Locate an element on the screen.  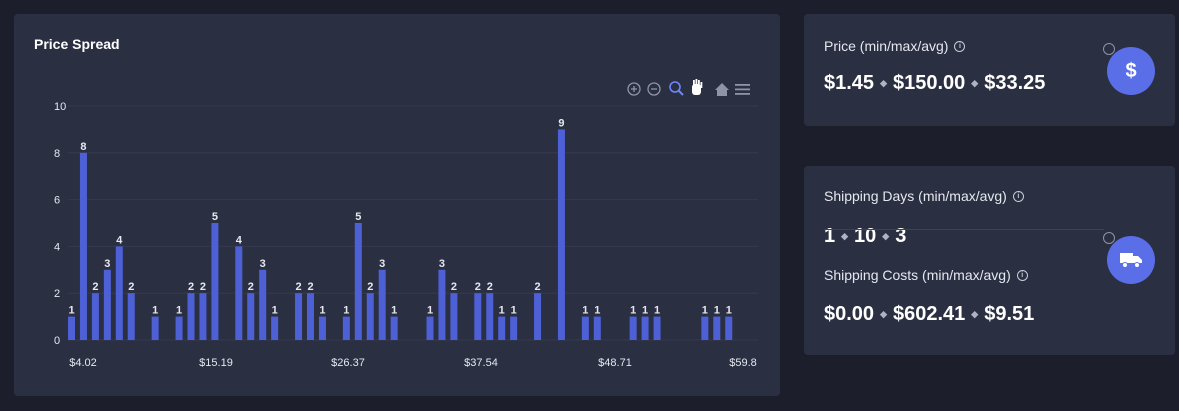
shipping-costs-label: Shipping Costs (min/max/avg) is located at coordinates (917, 275).